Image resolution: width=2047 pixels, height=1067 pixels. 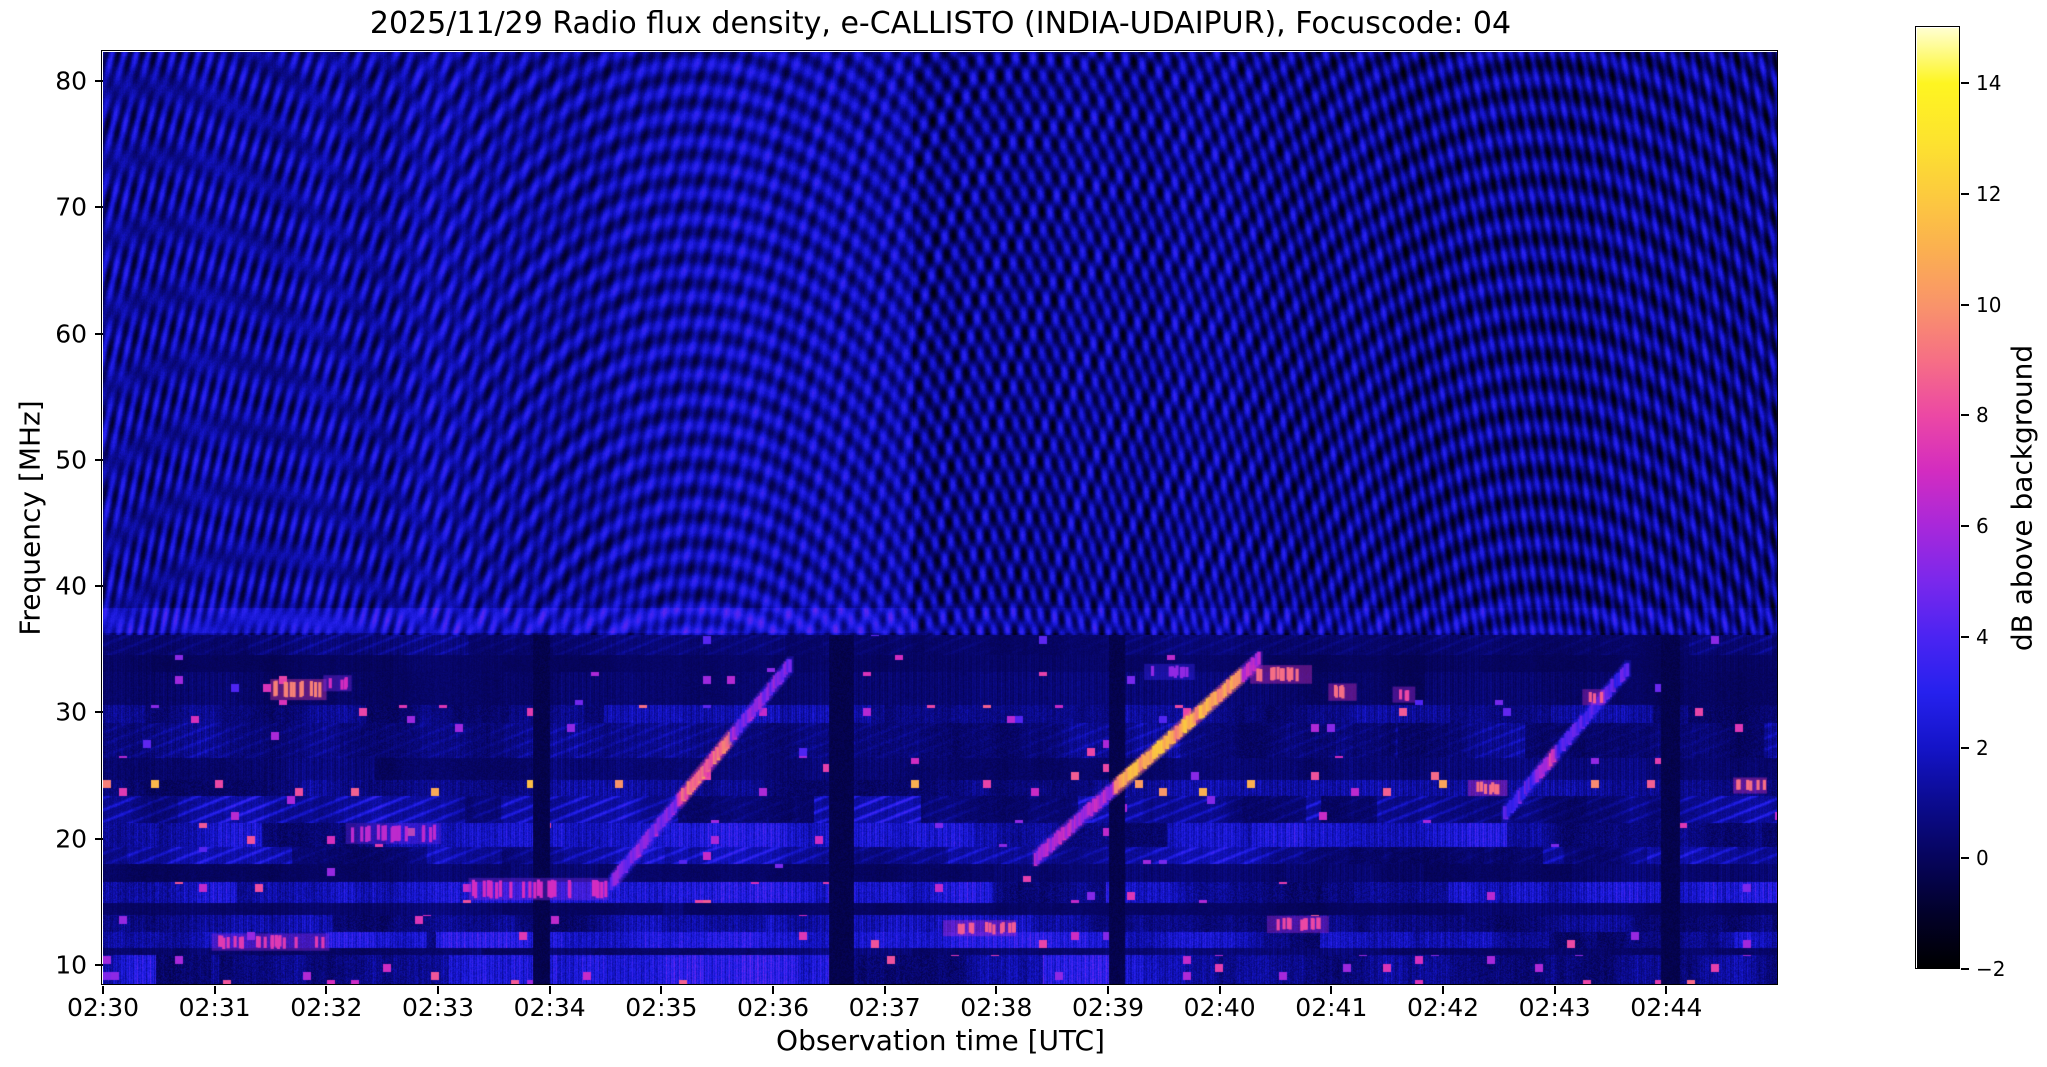 What do you see at coordinates (71, 586) in the screenshot?
I see `y-tick-label: 40` at bounding box center [71, 586].